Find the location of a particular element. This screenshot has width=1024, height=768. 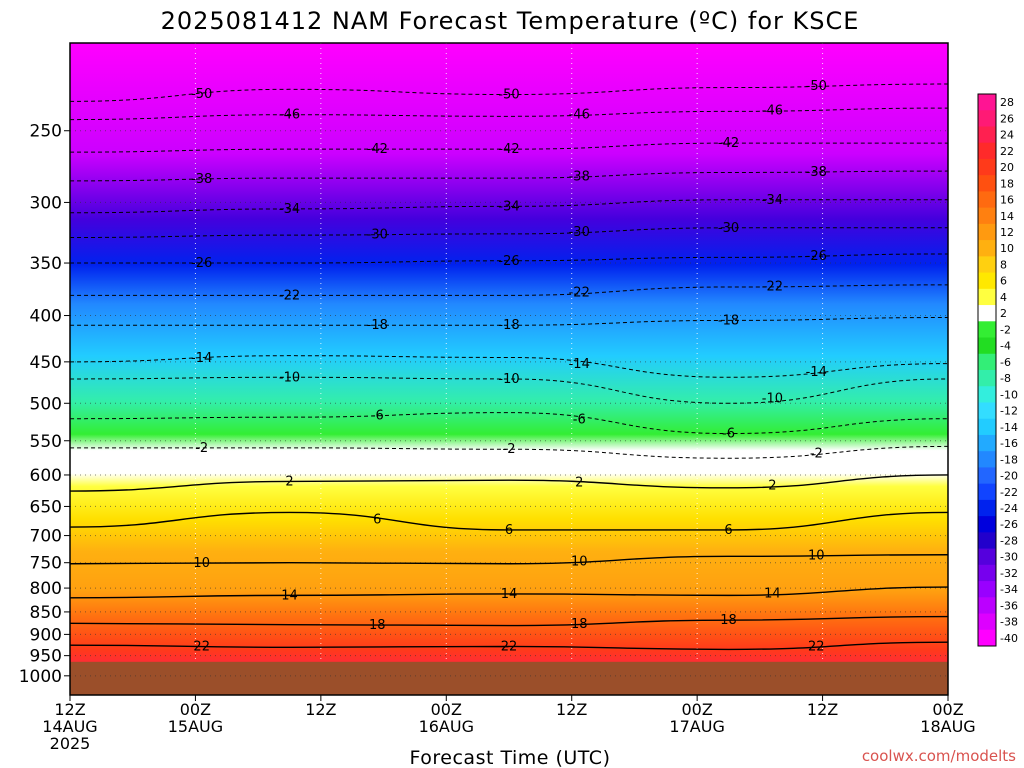

colorbar-label: -36 is located at coordinates (1009, 605).